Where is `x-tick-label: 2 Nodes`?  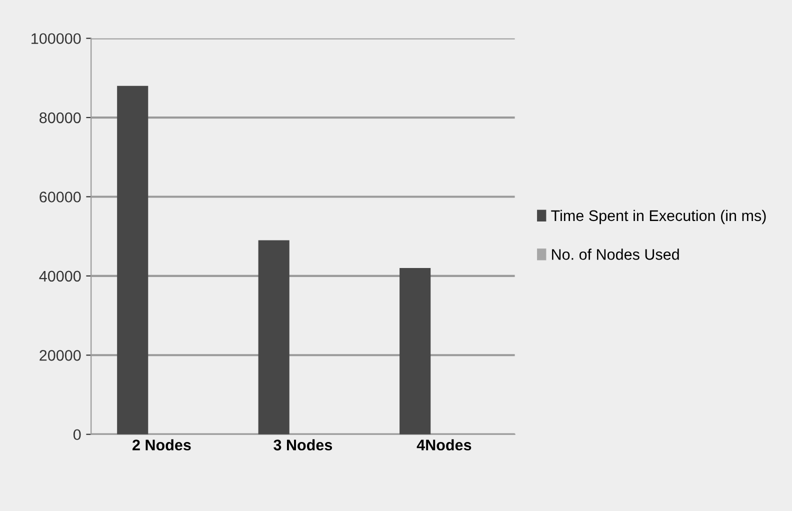
x-tick-label: 2 Nodes is located at coordinates (161, 444).